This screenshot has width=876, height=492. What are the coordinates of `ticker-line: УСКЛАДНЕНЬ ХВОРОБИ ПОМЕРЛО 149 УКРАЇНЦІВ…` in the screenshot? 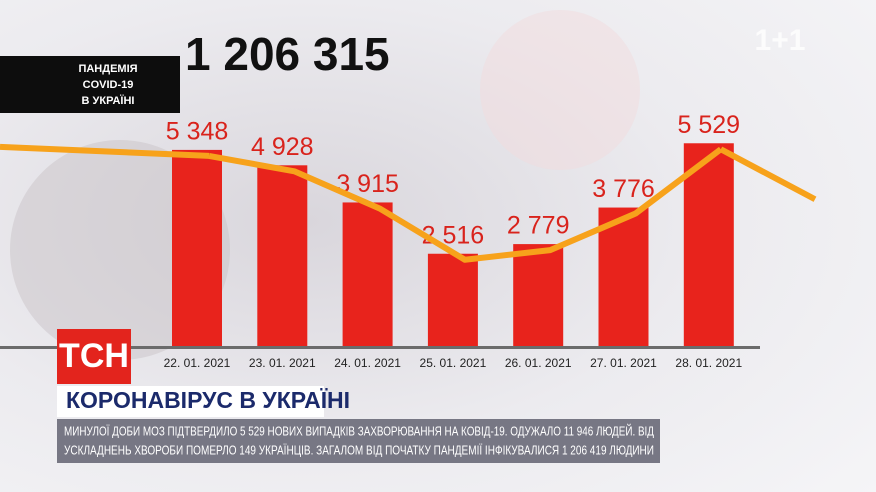 It's located at (359, 450).